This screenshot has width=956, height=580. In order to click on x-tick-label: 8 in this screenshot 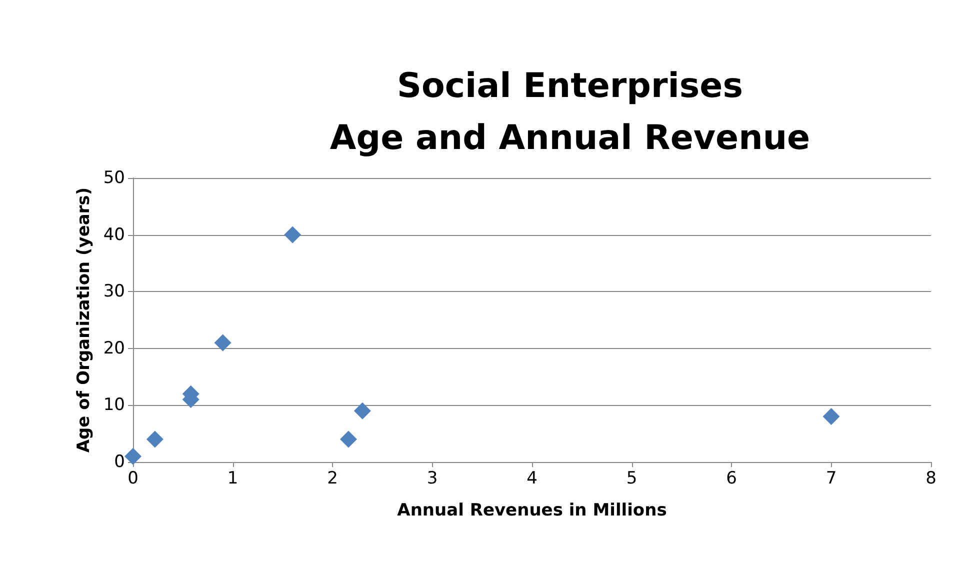, I will do `click(931, 478)`.